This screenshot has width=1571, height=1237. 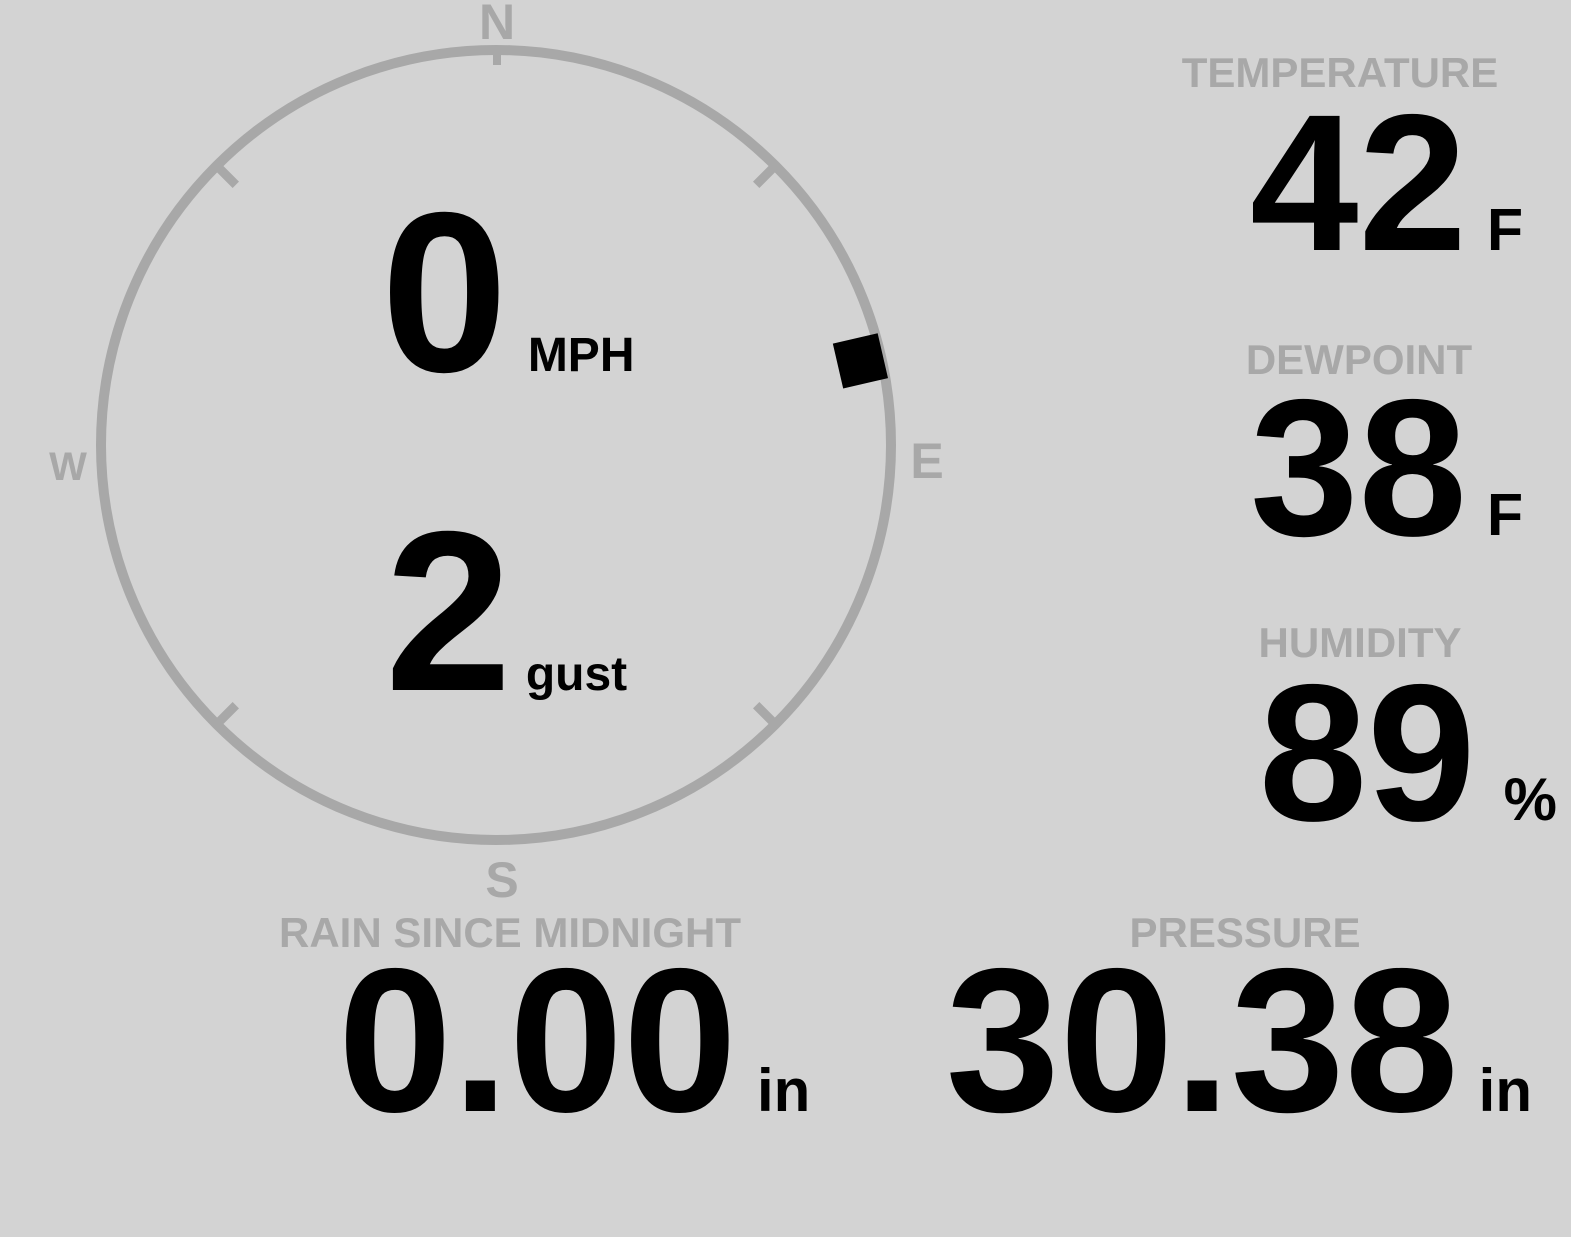 I want to click on humidity-reading: 89 %, so click(x=1408, y=753).